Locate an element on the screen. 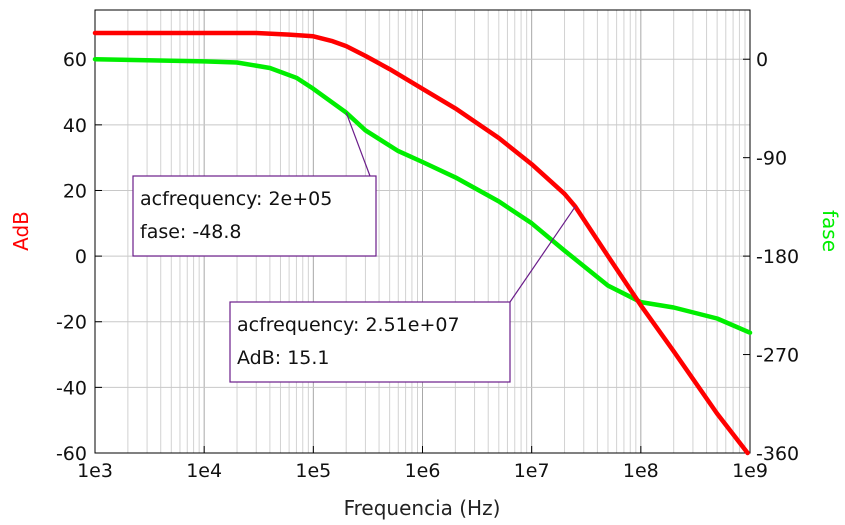 This screenshot has height=525, width=845. annotation-text: fase: -48.8 is located at coordinates (191, 232).